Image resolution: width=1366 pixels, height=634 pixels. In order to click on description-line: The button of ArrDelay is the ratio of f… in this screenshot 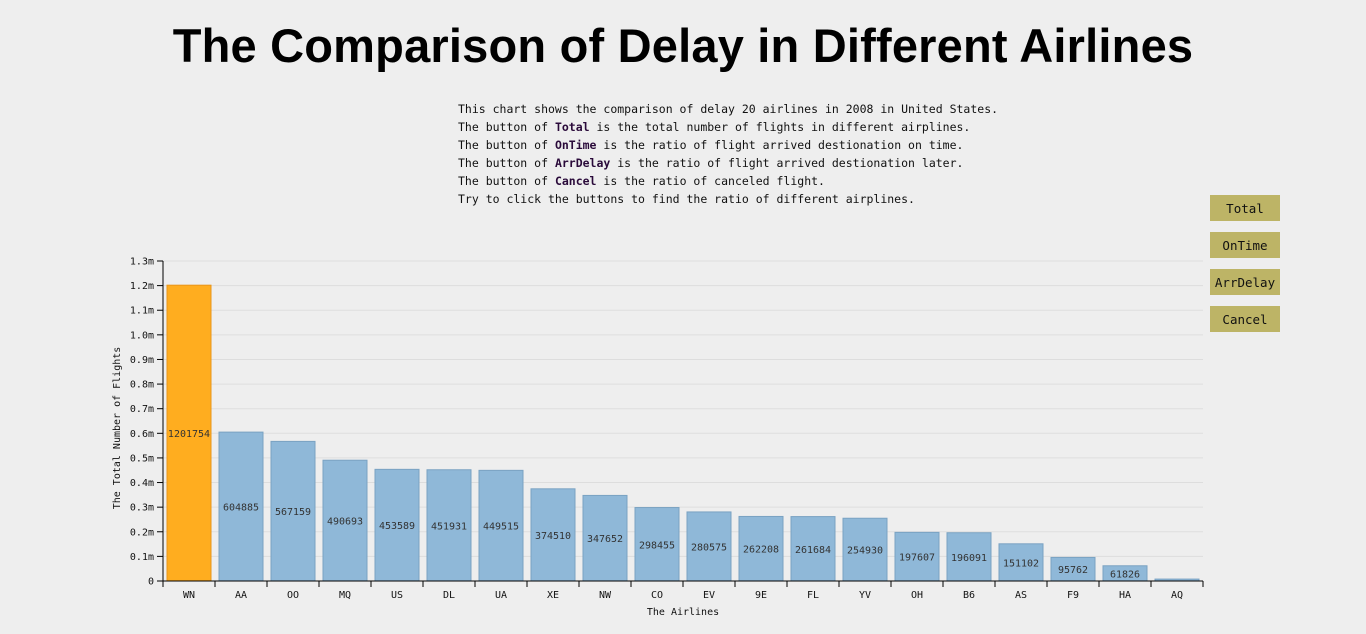, I will do `click(728, 163)`.